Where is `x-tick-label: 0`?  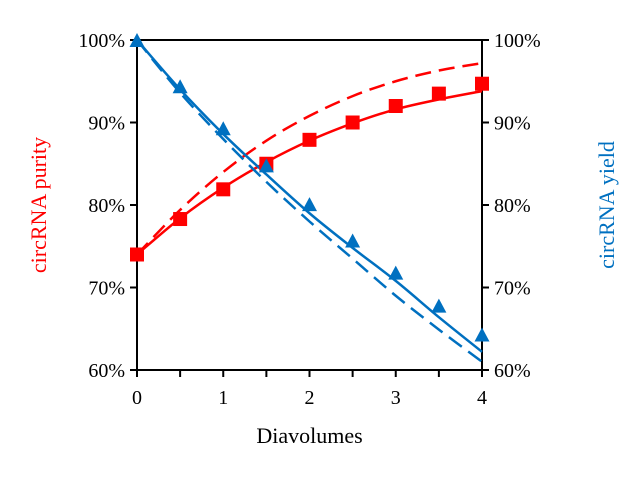 x-tick-label: 0 is located at coordinates (137, 398).